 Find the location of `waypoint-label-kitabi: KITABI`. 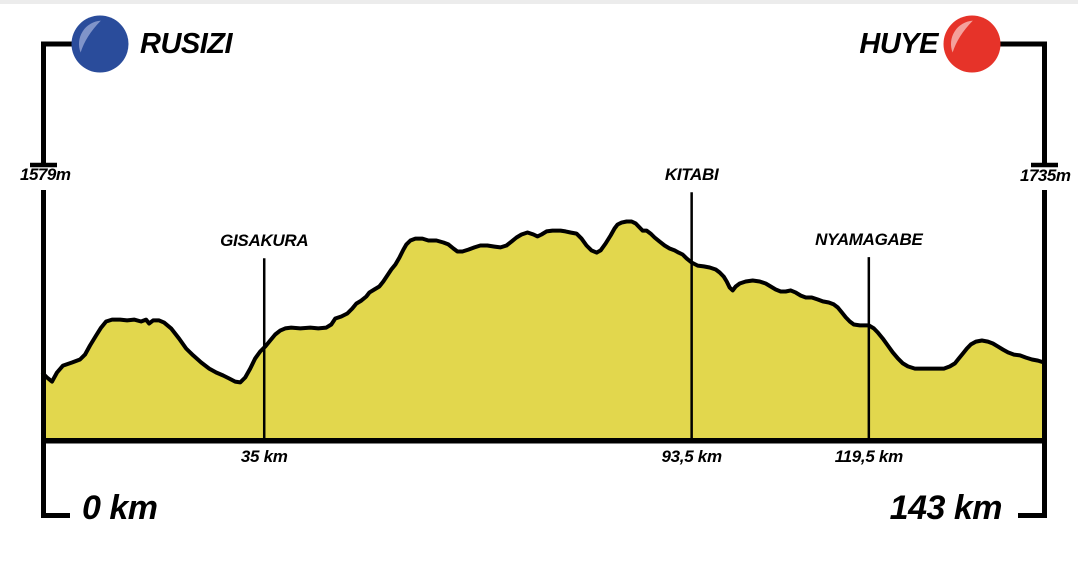

waypoint-label-kitabi: KITABI is located at coordinates (691, 175).